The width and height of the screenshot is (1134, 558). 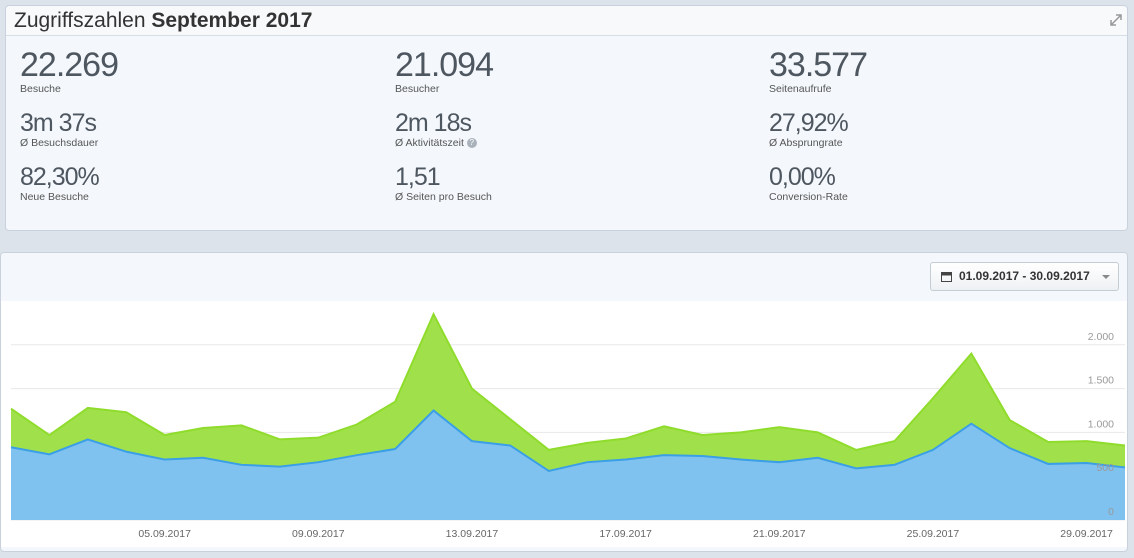 What do you see at coordinates (946, 277) in the screenshot?
I see `calendar-icon` at bounding box center [946, 277].